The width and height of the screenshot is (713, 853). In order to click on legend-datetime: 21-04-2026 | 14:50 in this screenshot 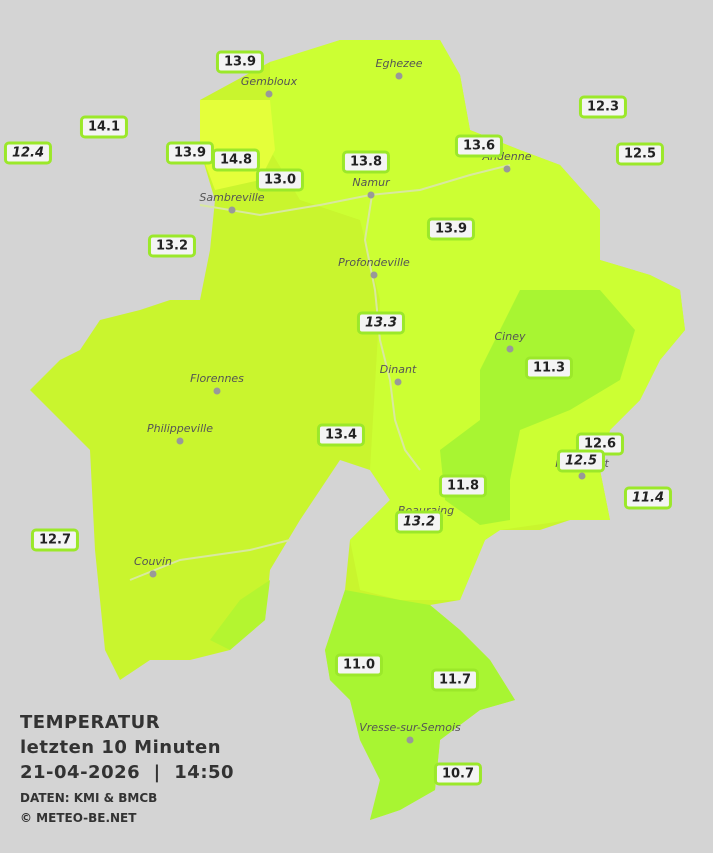, I will do `click(127, 772)`.